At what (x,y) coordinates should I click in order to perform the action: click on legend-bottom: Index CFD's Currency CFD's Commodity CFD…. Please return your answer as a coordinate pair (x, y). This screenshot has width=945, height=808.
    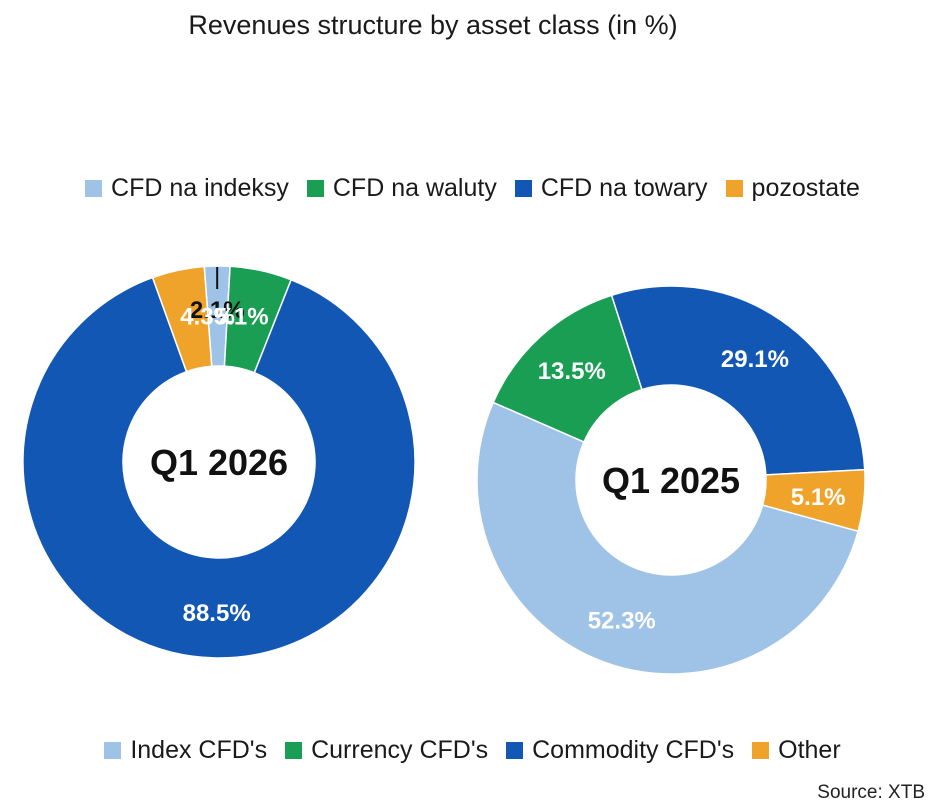
    Looking at the image, I should click on (472, 750).